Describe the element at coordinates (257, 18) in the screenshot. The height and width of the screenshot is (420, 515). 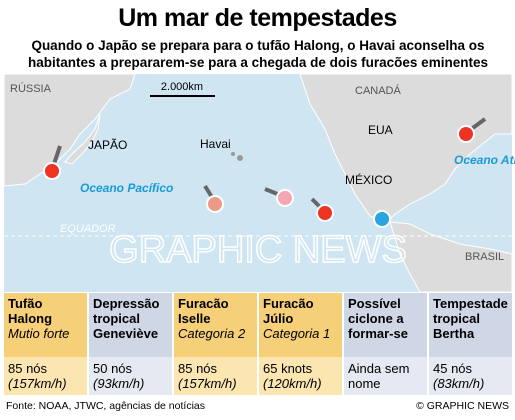
I see `title: Um mar de tempestades` at that location.